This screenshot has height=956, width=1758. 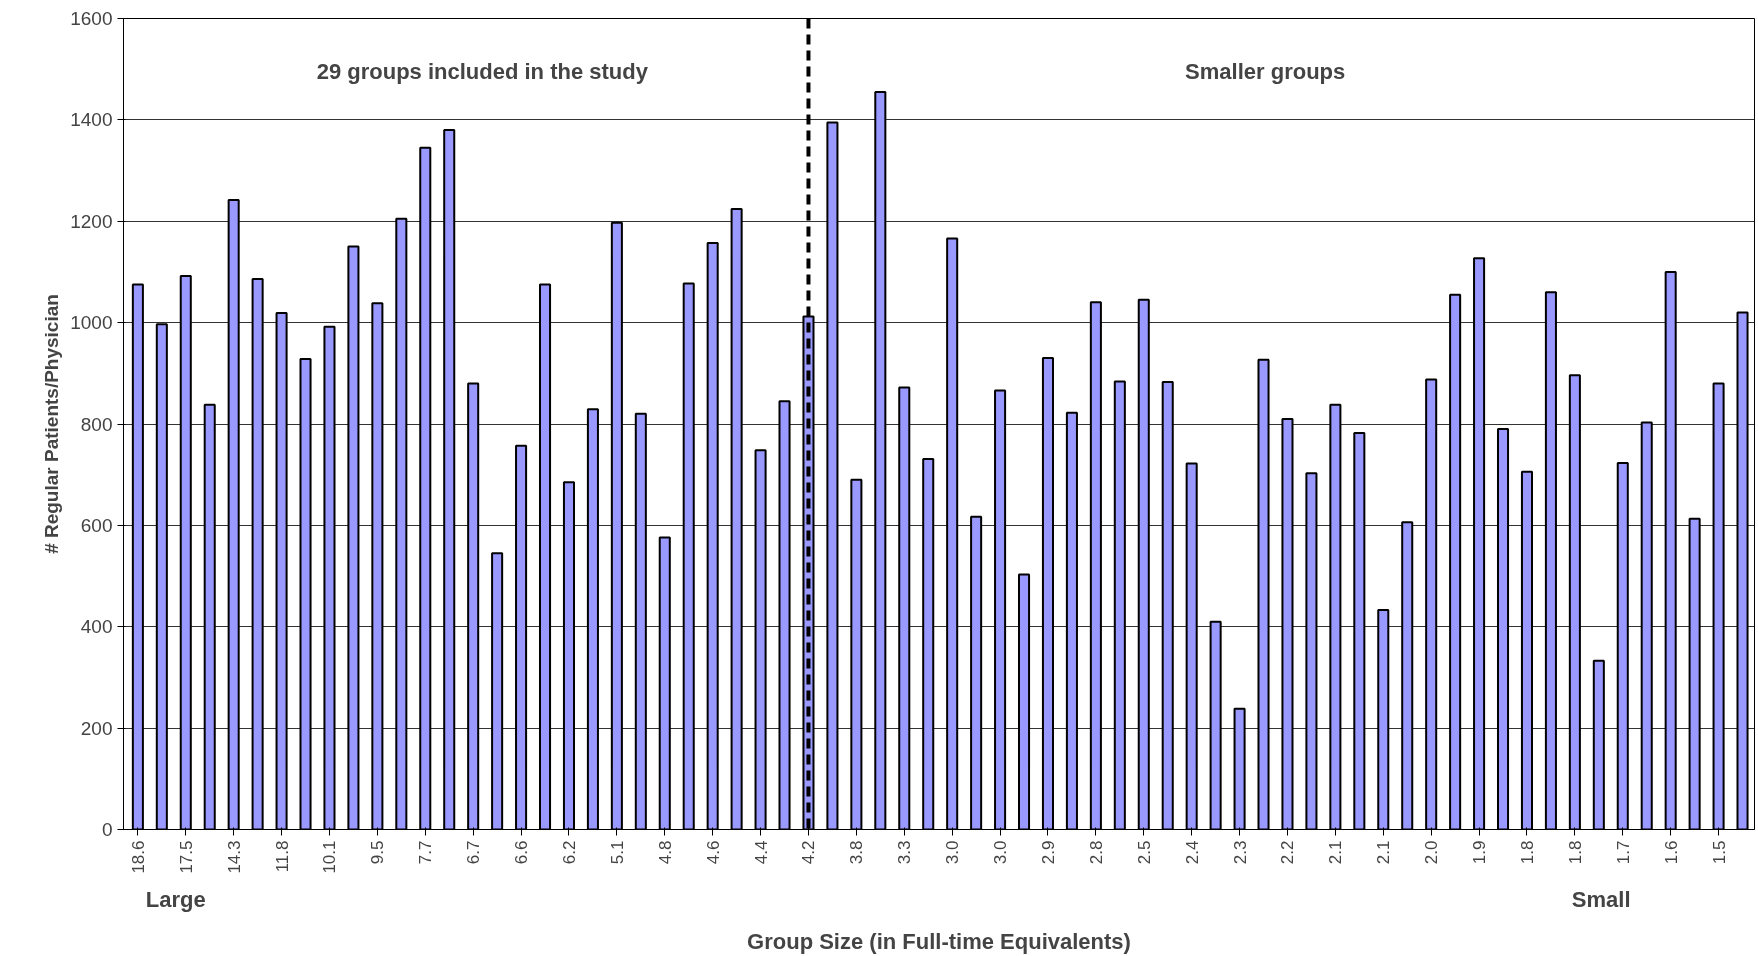 I want to click on y-tick-label: 800, so click(x=96, y=424).